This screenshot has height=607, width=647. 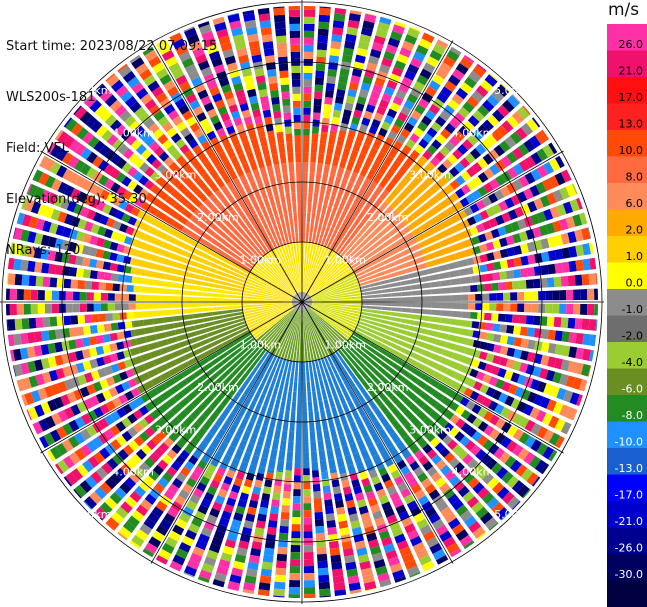 I want to click on colorbar-tick-label: -8.0, so click(x=632, y=415).